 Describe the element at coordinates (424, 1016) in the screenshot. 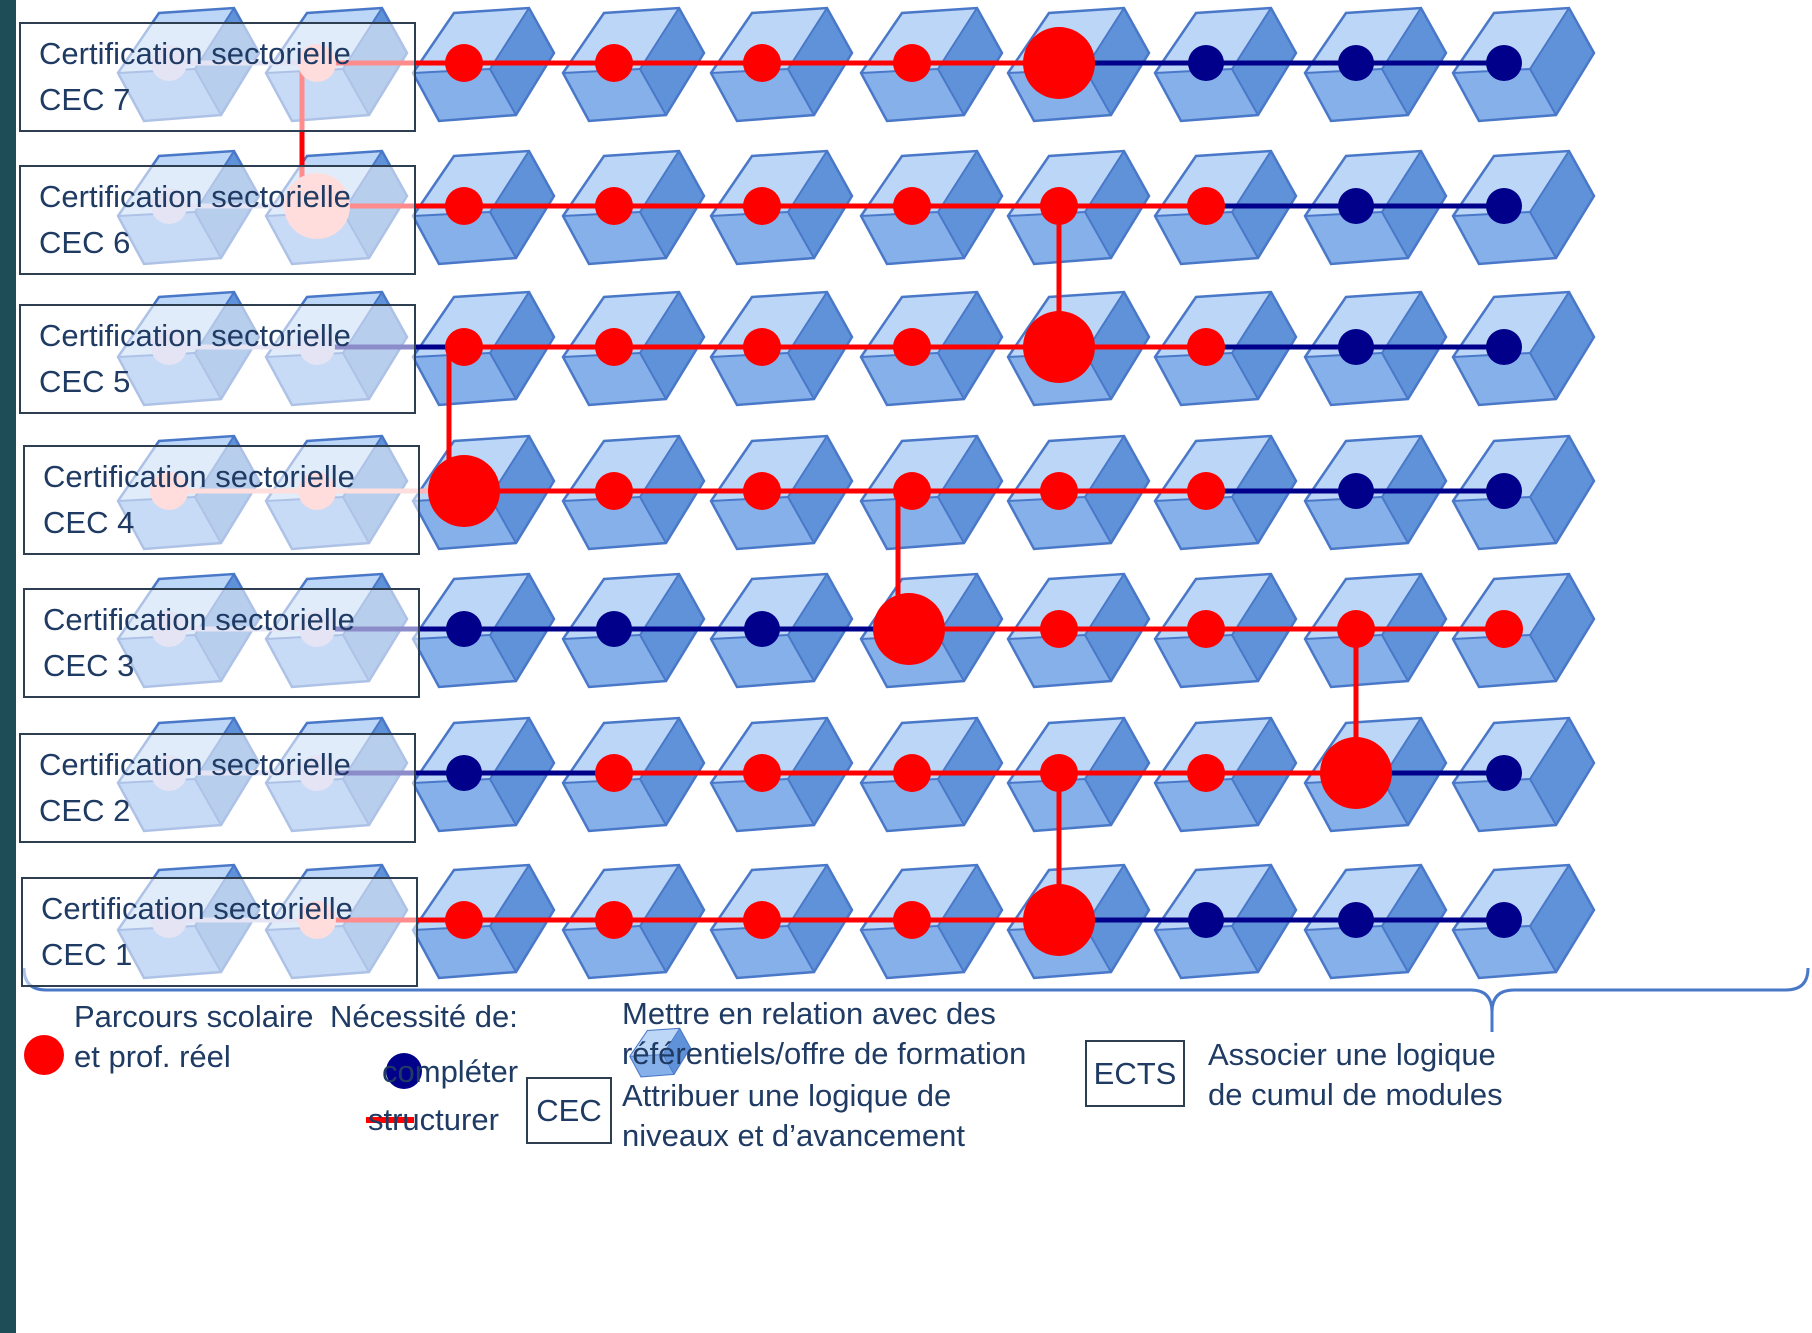

I see `legend-need-label: Nécessité de:` at that location.